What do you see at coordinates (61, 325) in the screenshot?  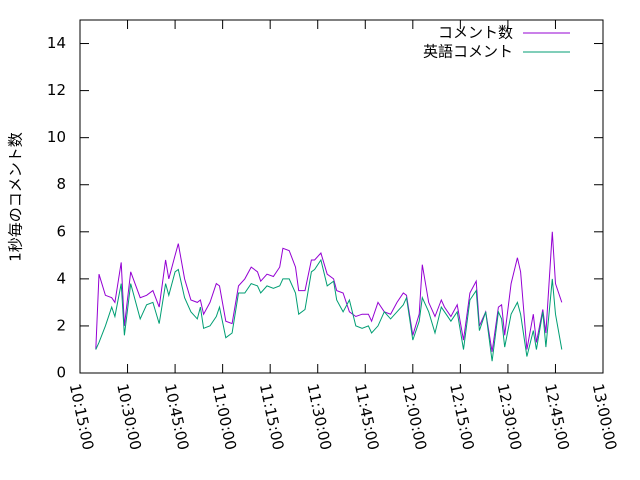 I see `y-tick-label: 2` at bounding box center [61, 325].